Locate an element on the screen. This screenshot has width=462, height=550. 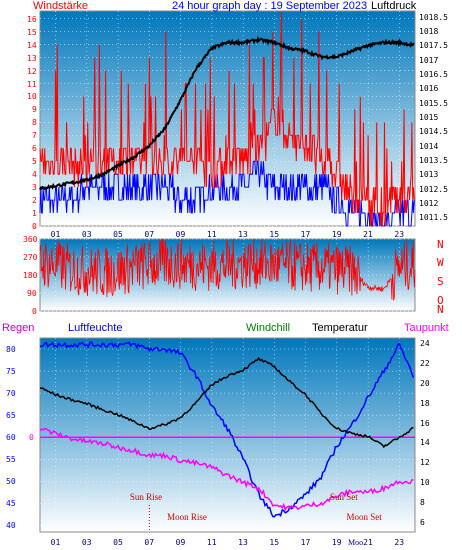
graph-title: 24 hour graph day : 19 September 2023 is located at coordinates (270, 6).